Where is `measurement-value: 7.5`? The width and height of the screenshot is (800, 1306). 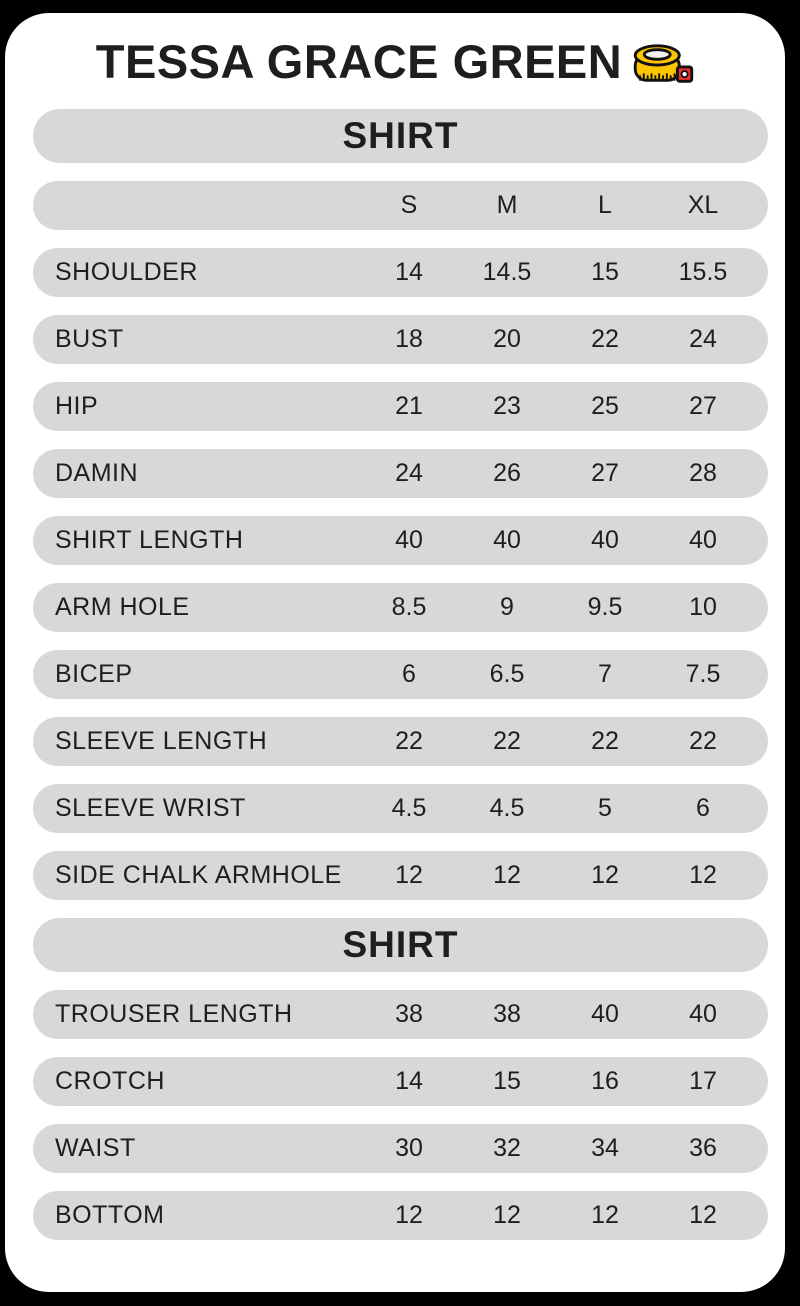
measurement-value: 7.5 is located at coordinates (703, 674).